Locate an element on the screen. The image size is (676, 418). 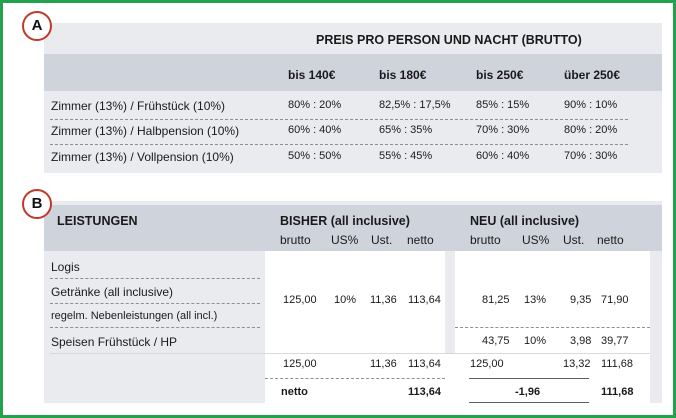
section-a-badge: A is located at coordinates (37, 26).